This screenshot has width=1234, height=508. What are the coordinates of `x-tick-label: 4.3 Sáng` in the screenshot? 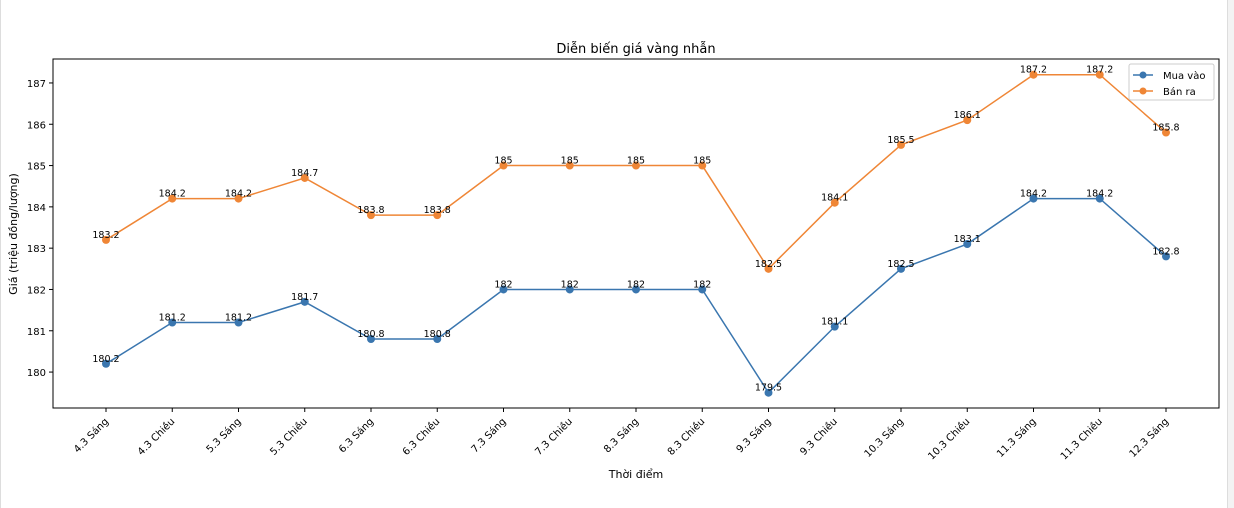 It's located at (91, 436).